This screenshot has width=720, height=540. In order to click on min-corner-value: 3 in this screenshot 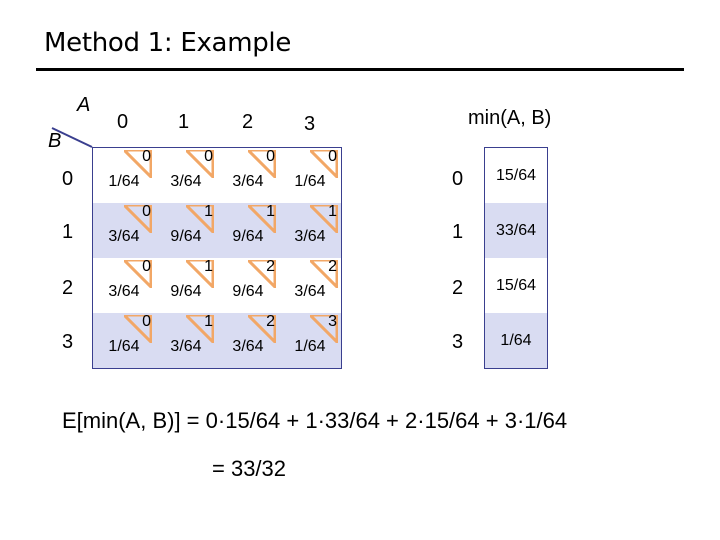, I will do `click(332, 321)`.